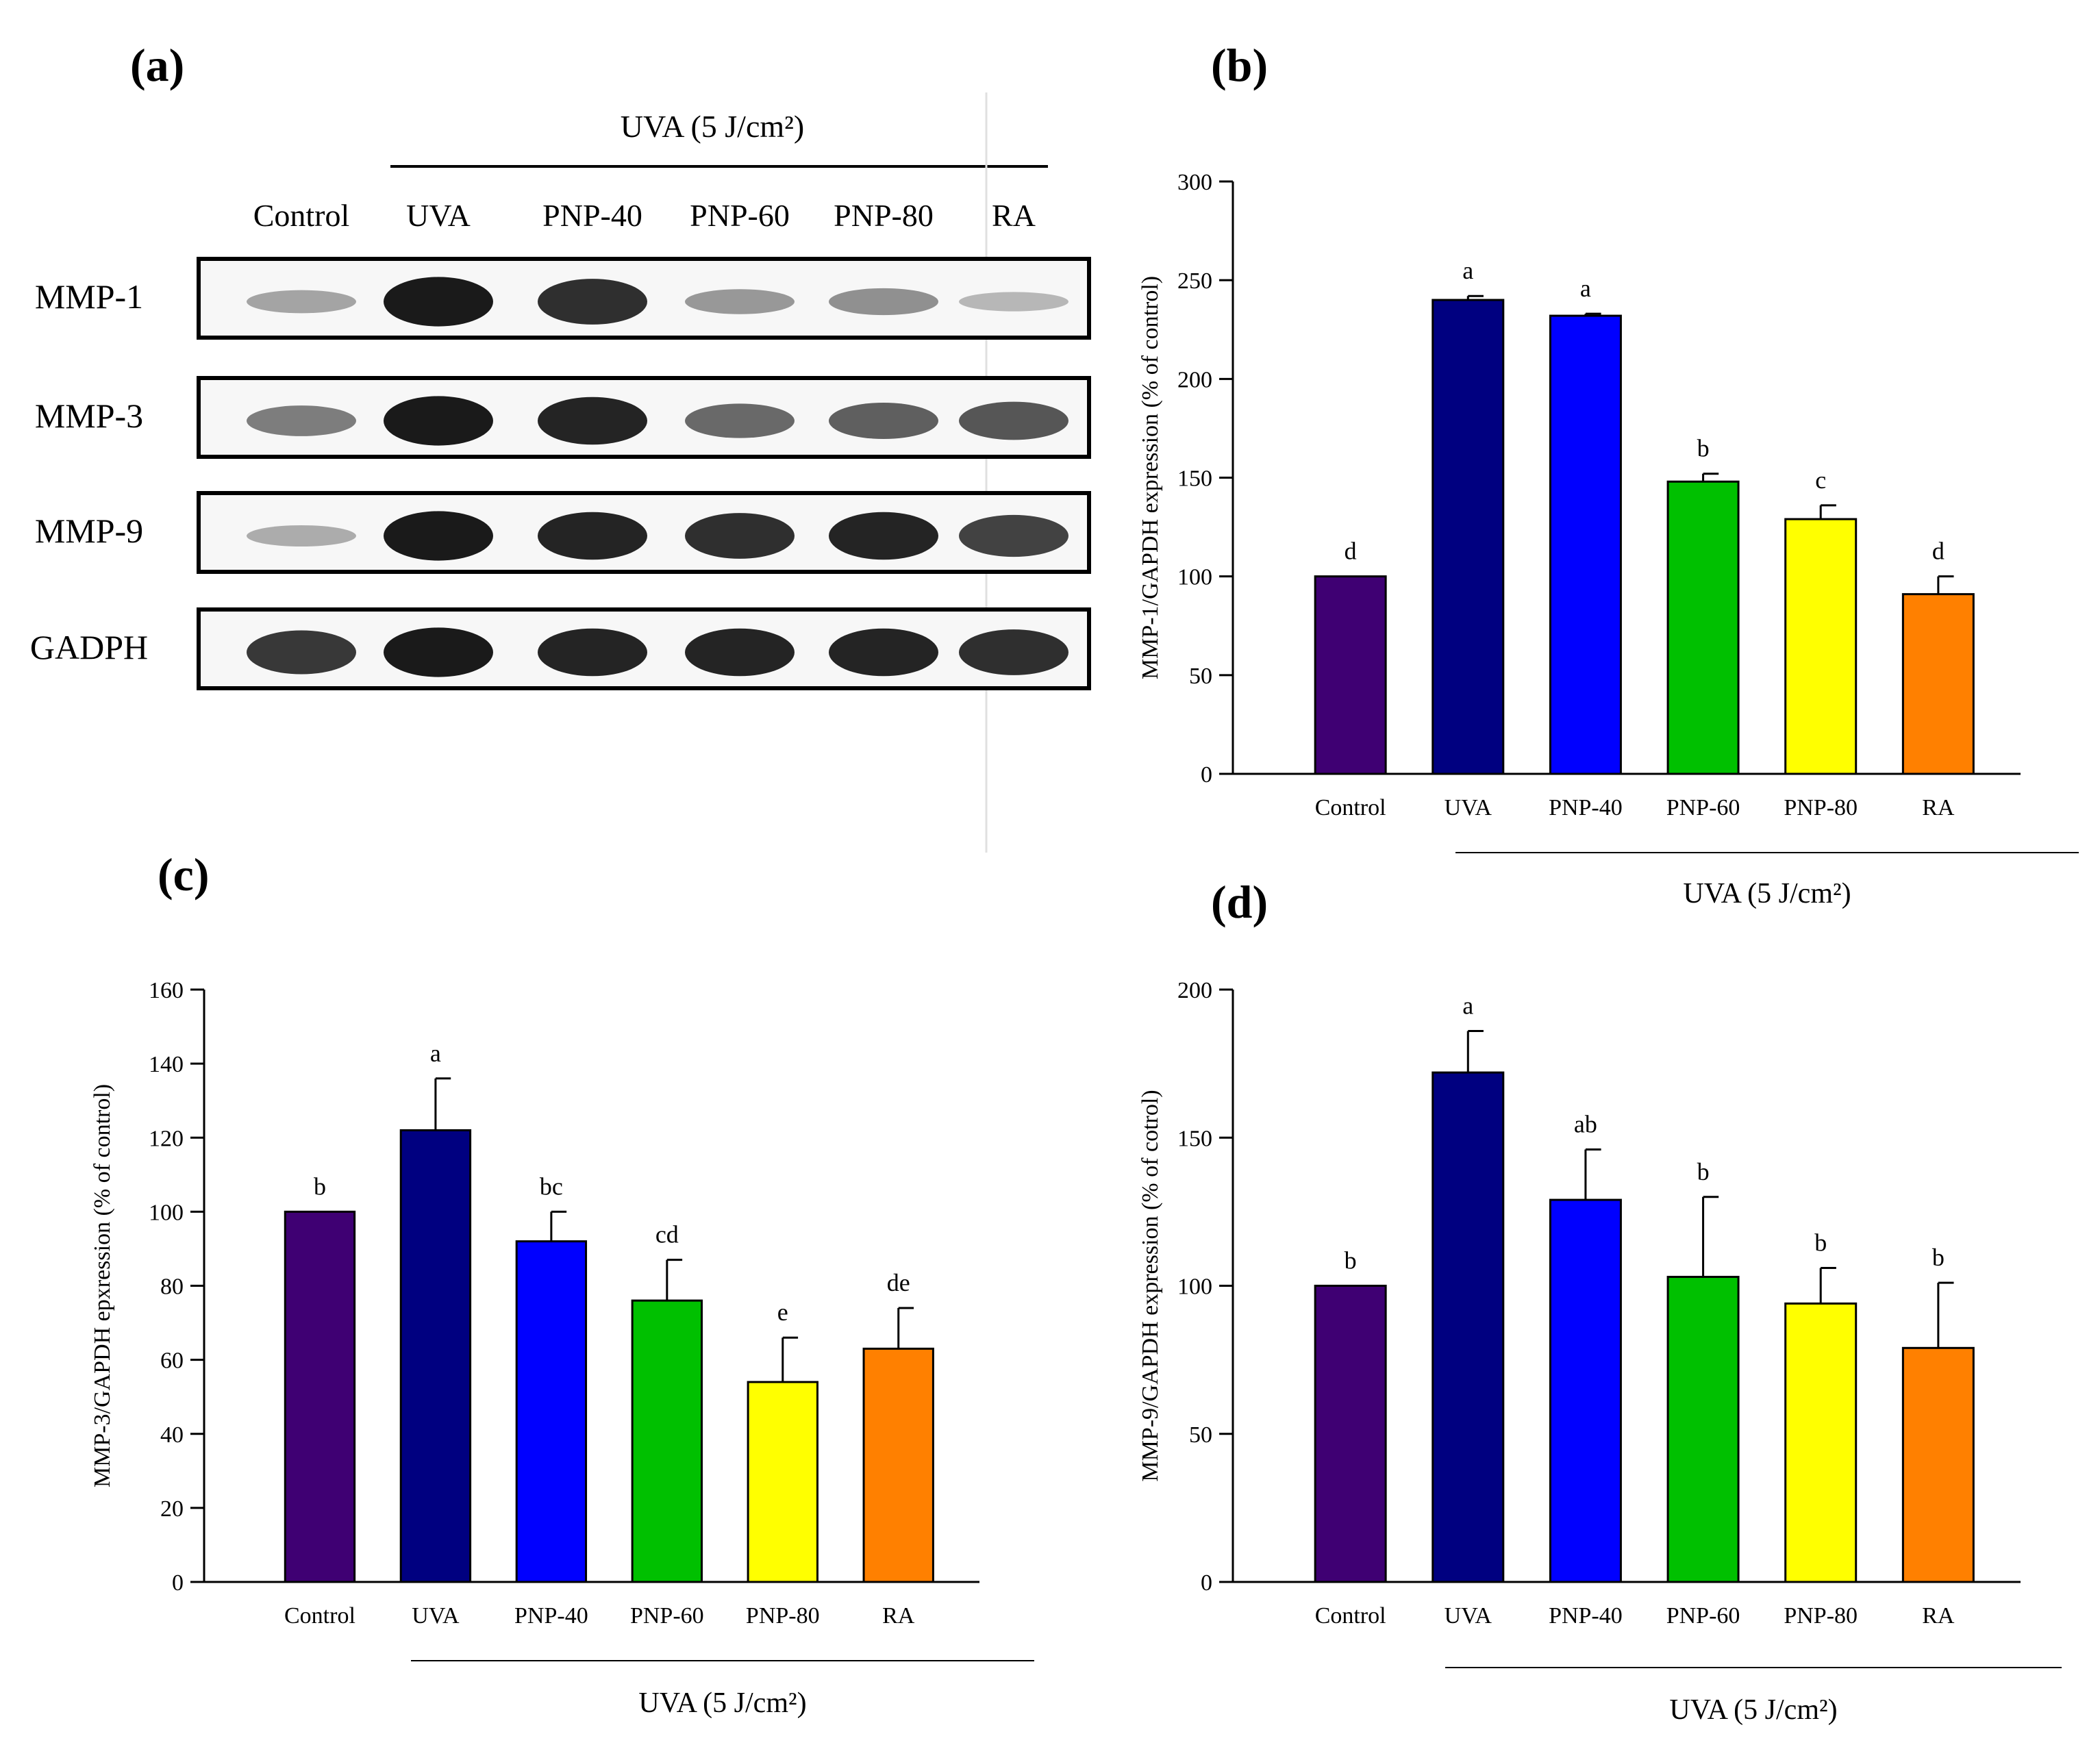 This screenshot has height=1760, width=2100. What do you see at coordinates (667, 1234) in the screenshot?
I see `significance-letter: cd` at bounding box center [667, 1234].